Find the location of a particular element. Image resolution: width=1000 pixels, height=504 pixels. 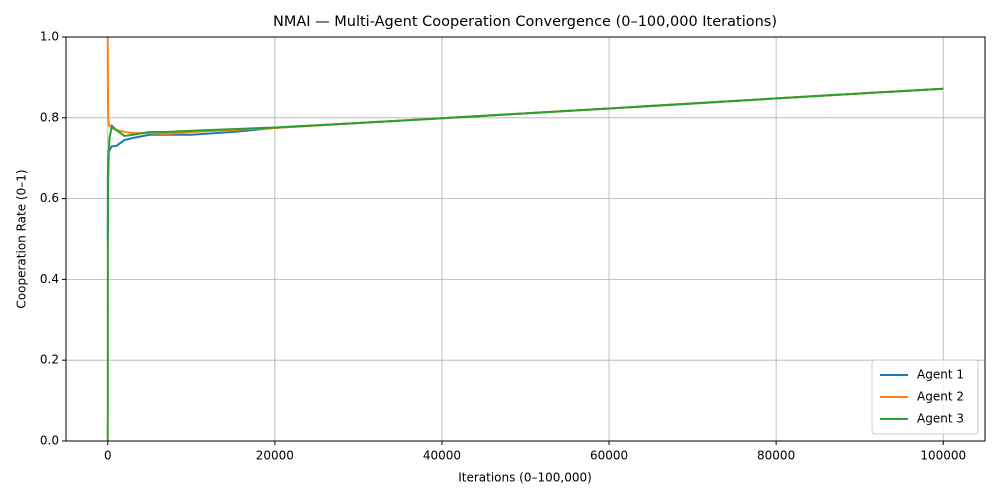

legend-label: Agent 1 is located at coordinates (940, 375).